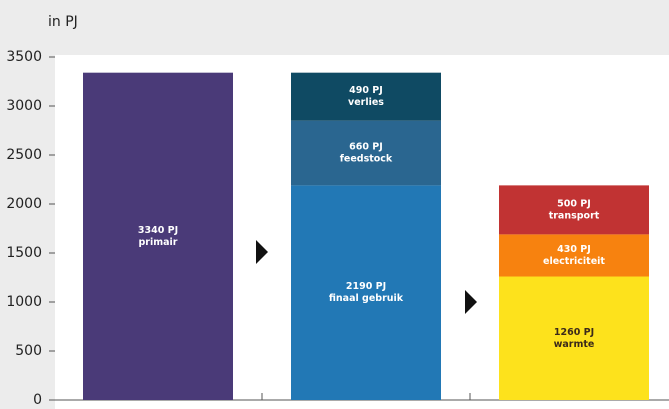 Image resolution: width=669 pixels, height=409 pixels. I want to click on value-label: 500 PJ, so click(574, 203).